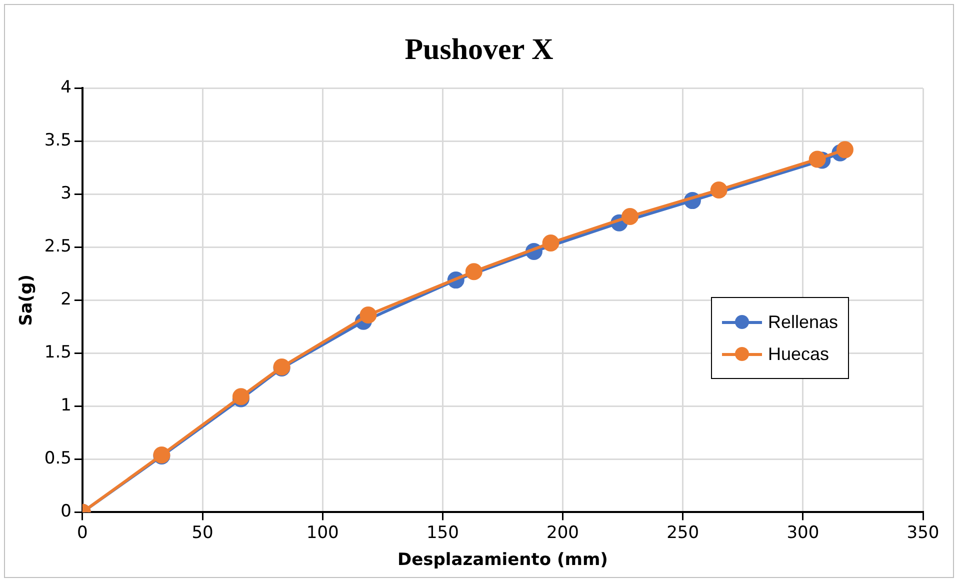 The width and height of the screenshot is (958, 582). What do you see at coordinates (66, 194) in the screenshot?
I see `y-tick-label: 3` at bounding box center [66, 194].